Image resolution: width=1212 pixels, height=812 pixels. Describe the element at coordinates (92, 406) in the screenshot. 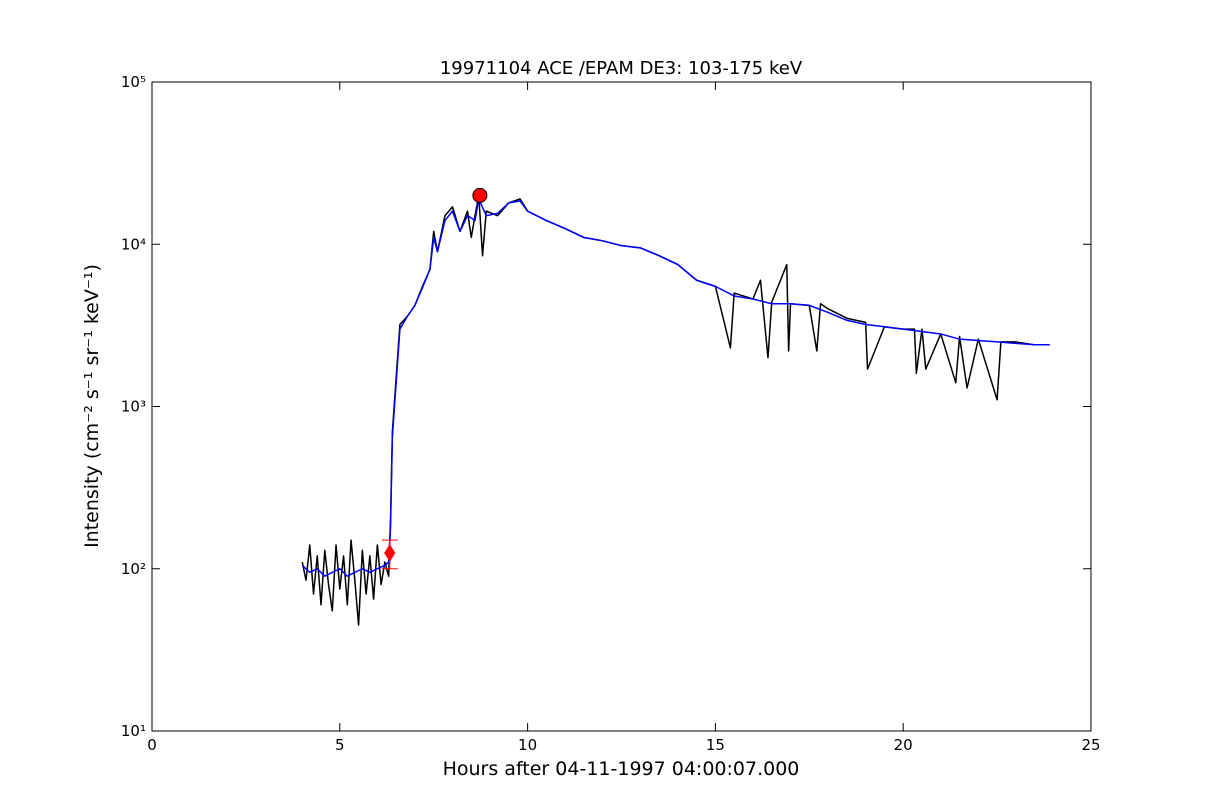

I see `y-axis-label: Intensity (cm⁻² s⁻¹ sr⁻¹ keV⁻¹)` at that location.